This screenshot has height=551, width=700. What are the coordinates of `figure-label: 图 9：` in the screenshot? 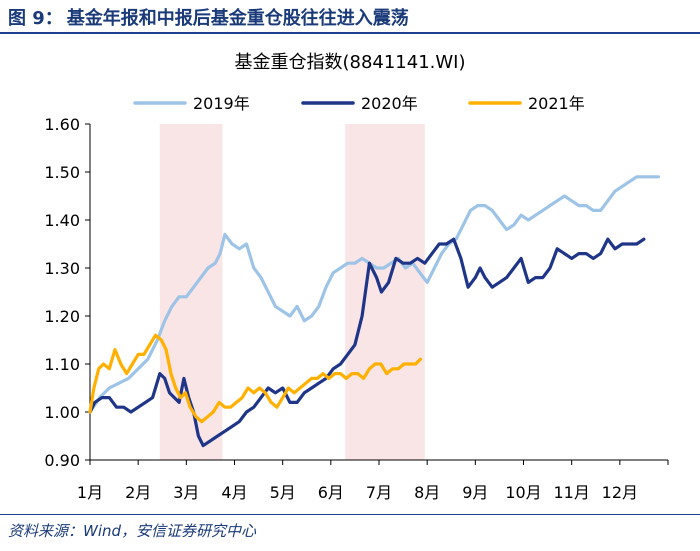 It's located at (35, 18).